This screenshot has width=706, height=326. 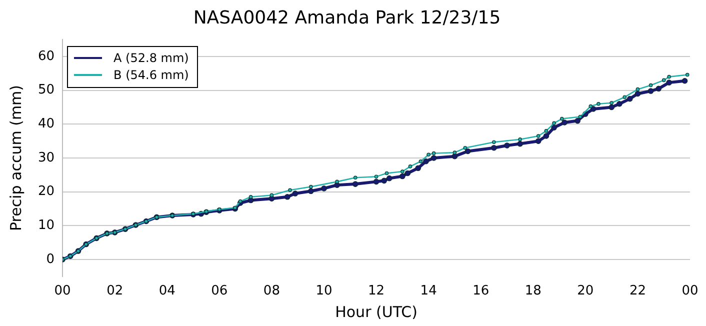 What do you see at coordinates (46, 226) in the screenshot?
I see `y-tick-label: 10` at bounding box center [46, 226].